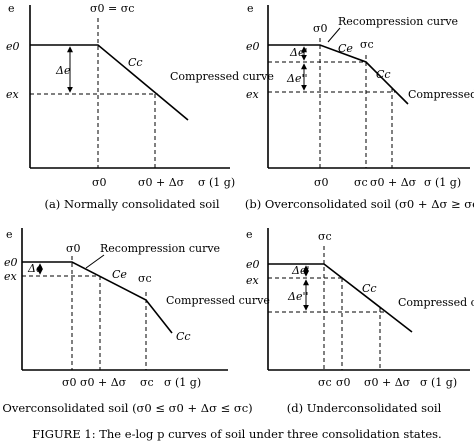 This screenshot has width=474, height=445. Describe the element at coordinates (367, 44) in the screenshot. I see `panel-b-sigmac-label: σc` at that location.